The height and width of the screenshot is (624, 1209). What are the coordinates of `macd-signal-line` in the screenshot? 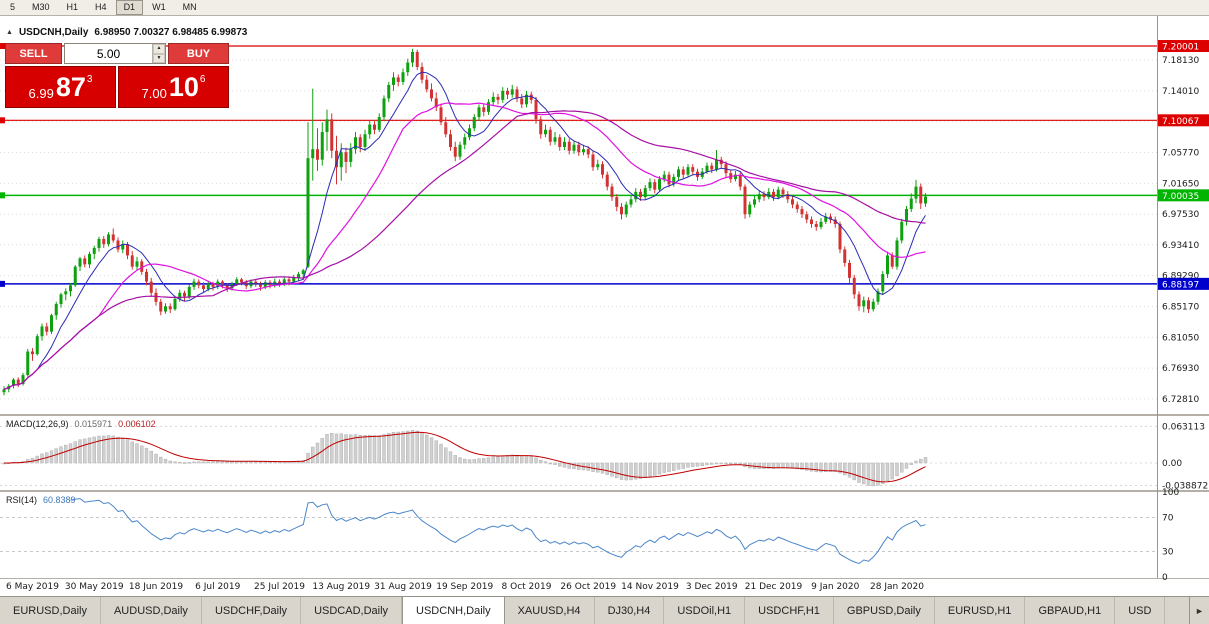 It's located at (465, 457).